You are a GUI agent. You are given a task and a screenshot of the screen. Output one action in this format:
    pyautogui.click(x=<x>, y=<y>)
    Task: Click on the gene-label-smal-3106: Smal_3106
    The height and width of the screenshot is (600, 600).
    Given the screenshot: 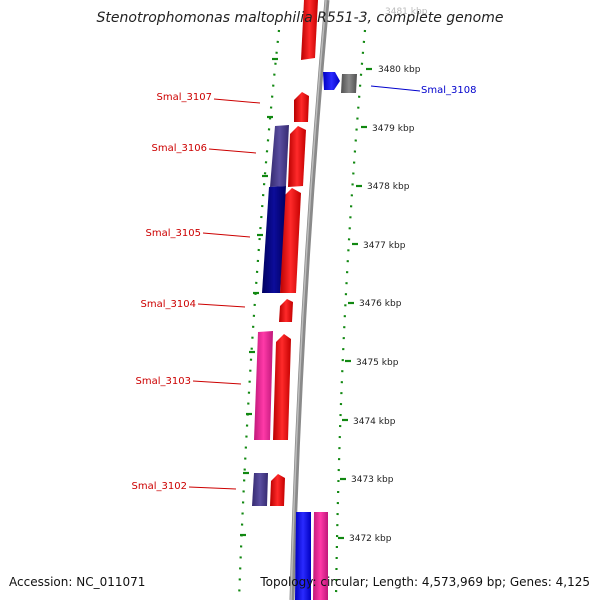 What is the action you would take?
    pyautogui.click(x=179, y=148)
    